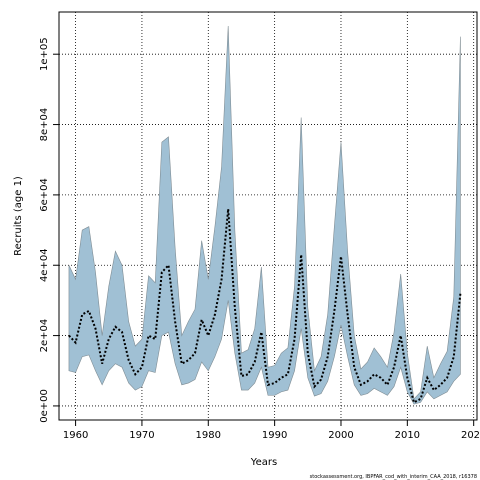 The height and width of the screenshot is (480, 480). What do you see at coordinates (44, 54) in the screenshot?
I see `y-tick-label: 1e+05` at bounding box center [44, 54].